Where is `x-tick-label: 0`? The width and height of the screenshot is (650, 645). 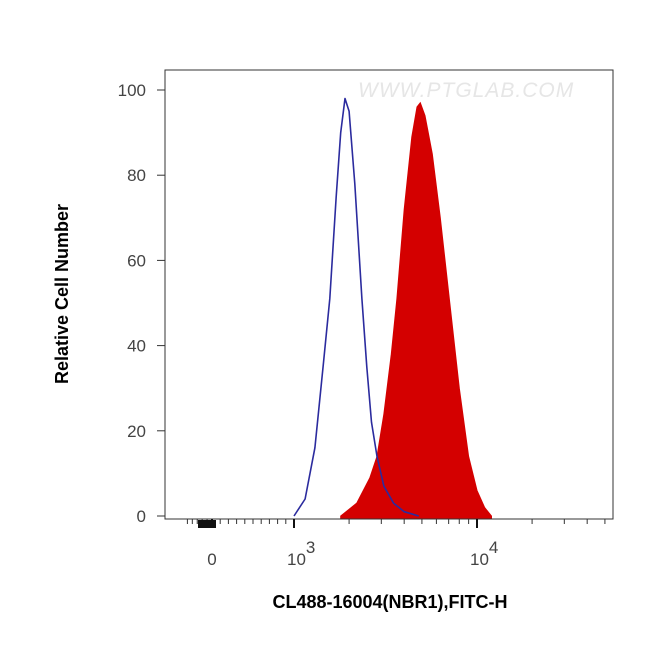
x-tick-label: 0 is located at coordinates (211, 559).